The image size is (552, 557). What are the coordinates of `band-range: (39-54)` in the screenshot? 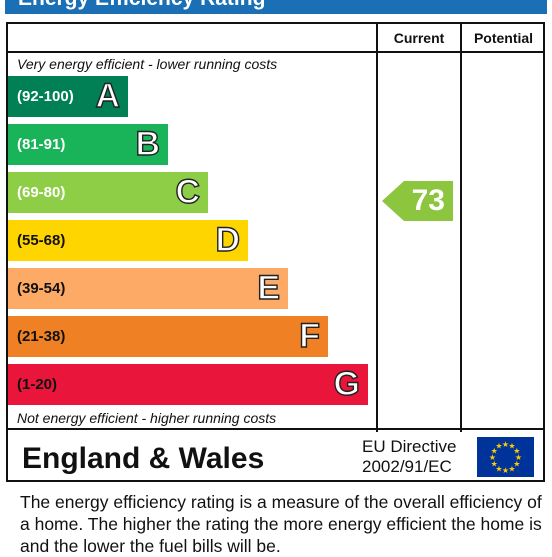 It's located at (41, 288).